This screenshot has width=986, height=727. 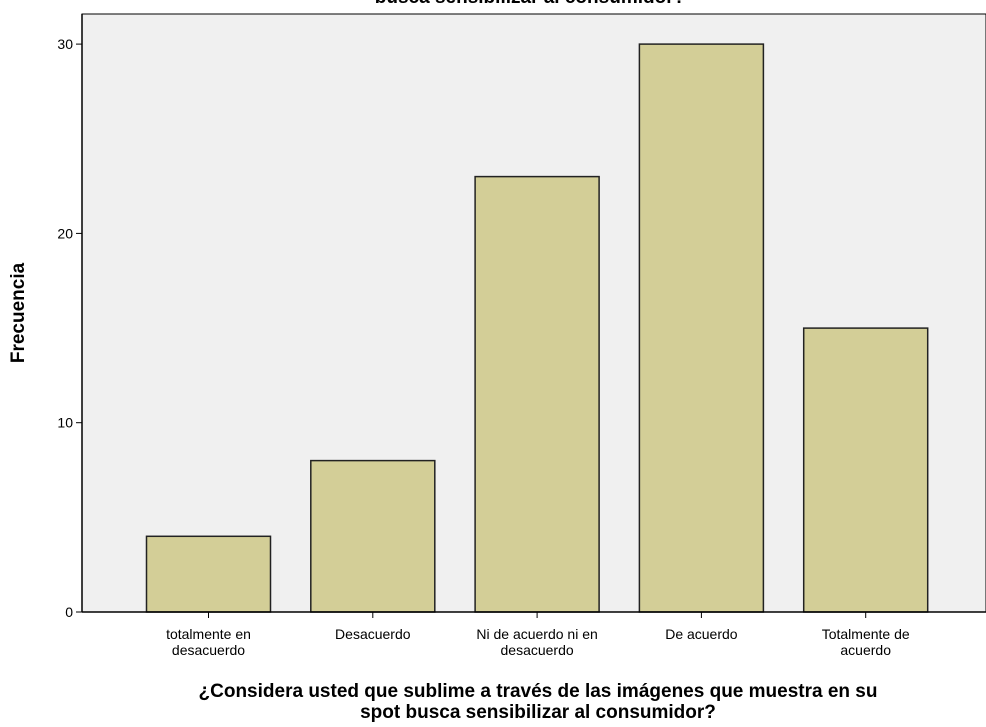 I want to click on y-axis-label: Frecuencia, so click(x=18, y=312).